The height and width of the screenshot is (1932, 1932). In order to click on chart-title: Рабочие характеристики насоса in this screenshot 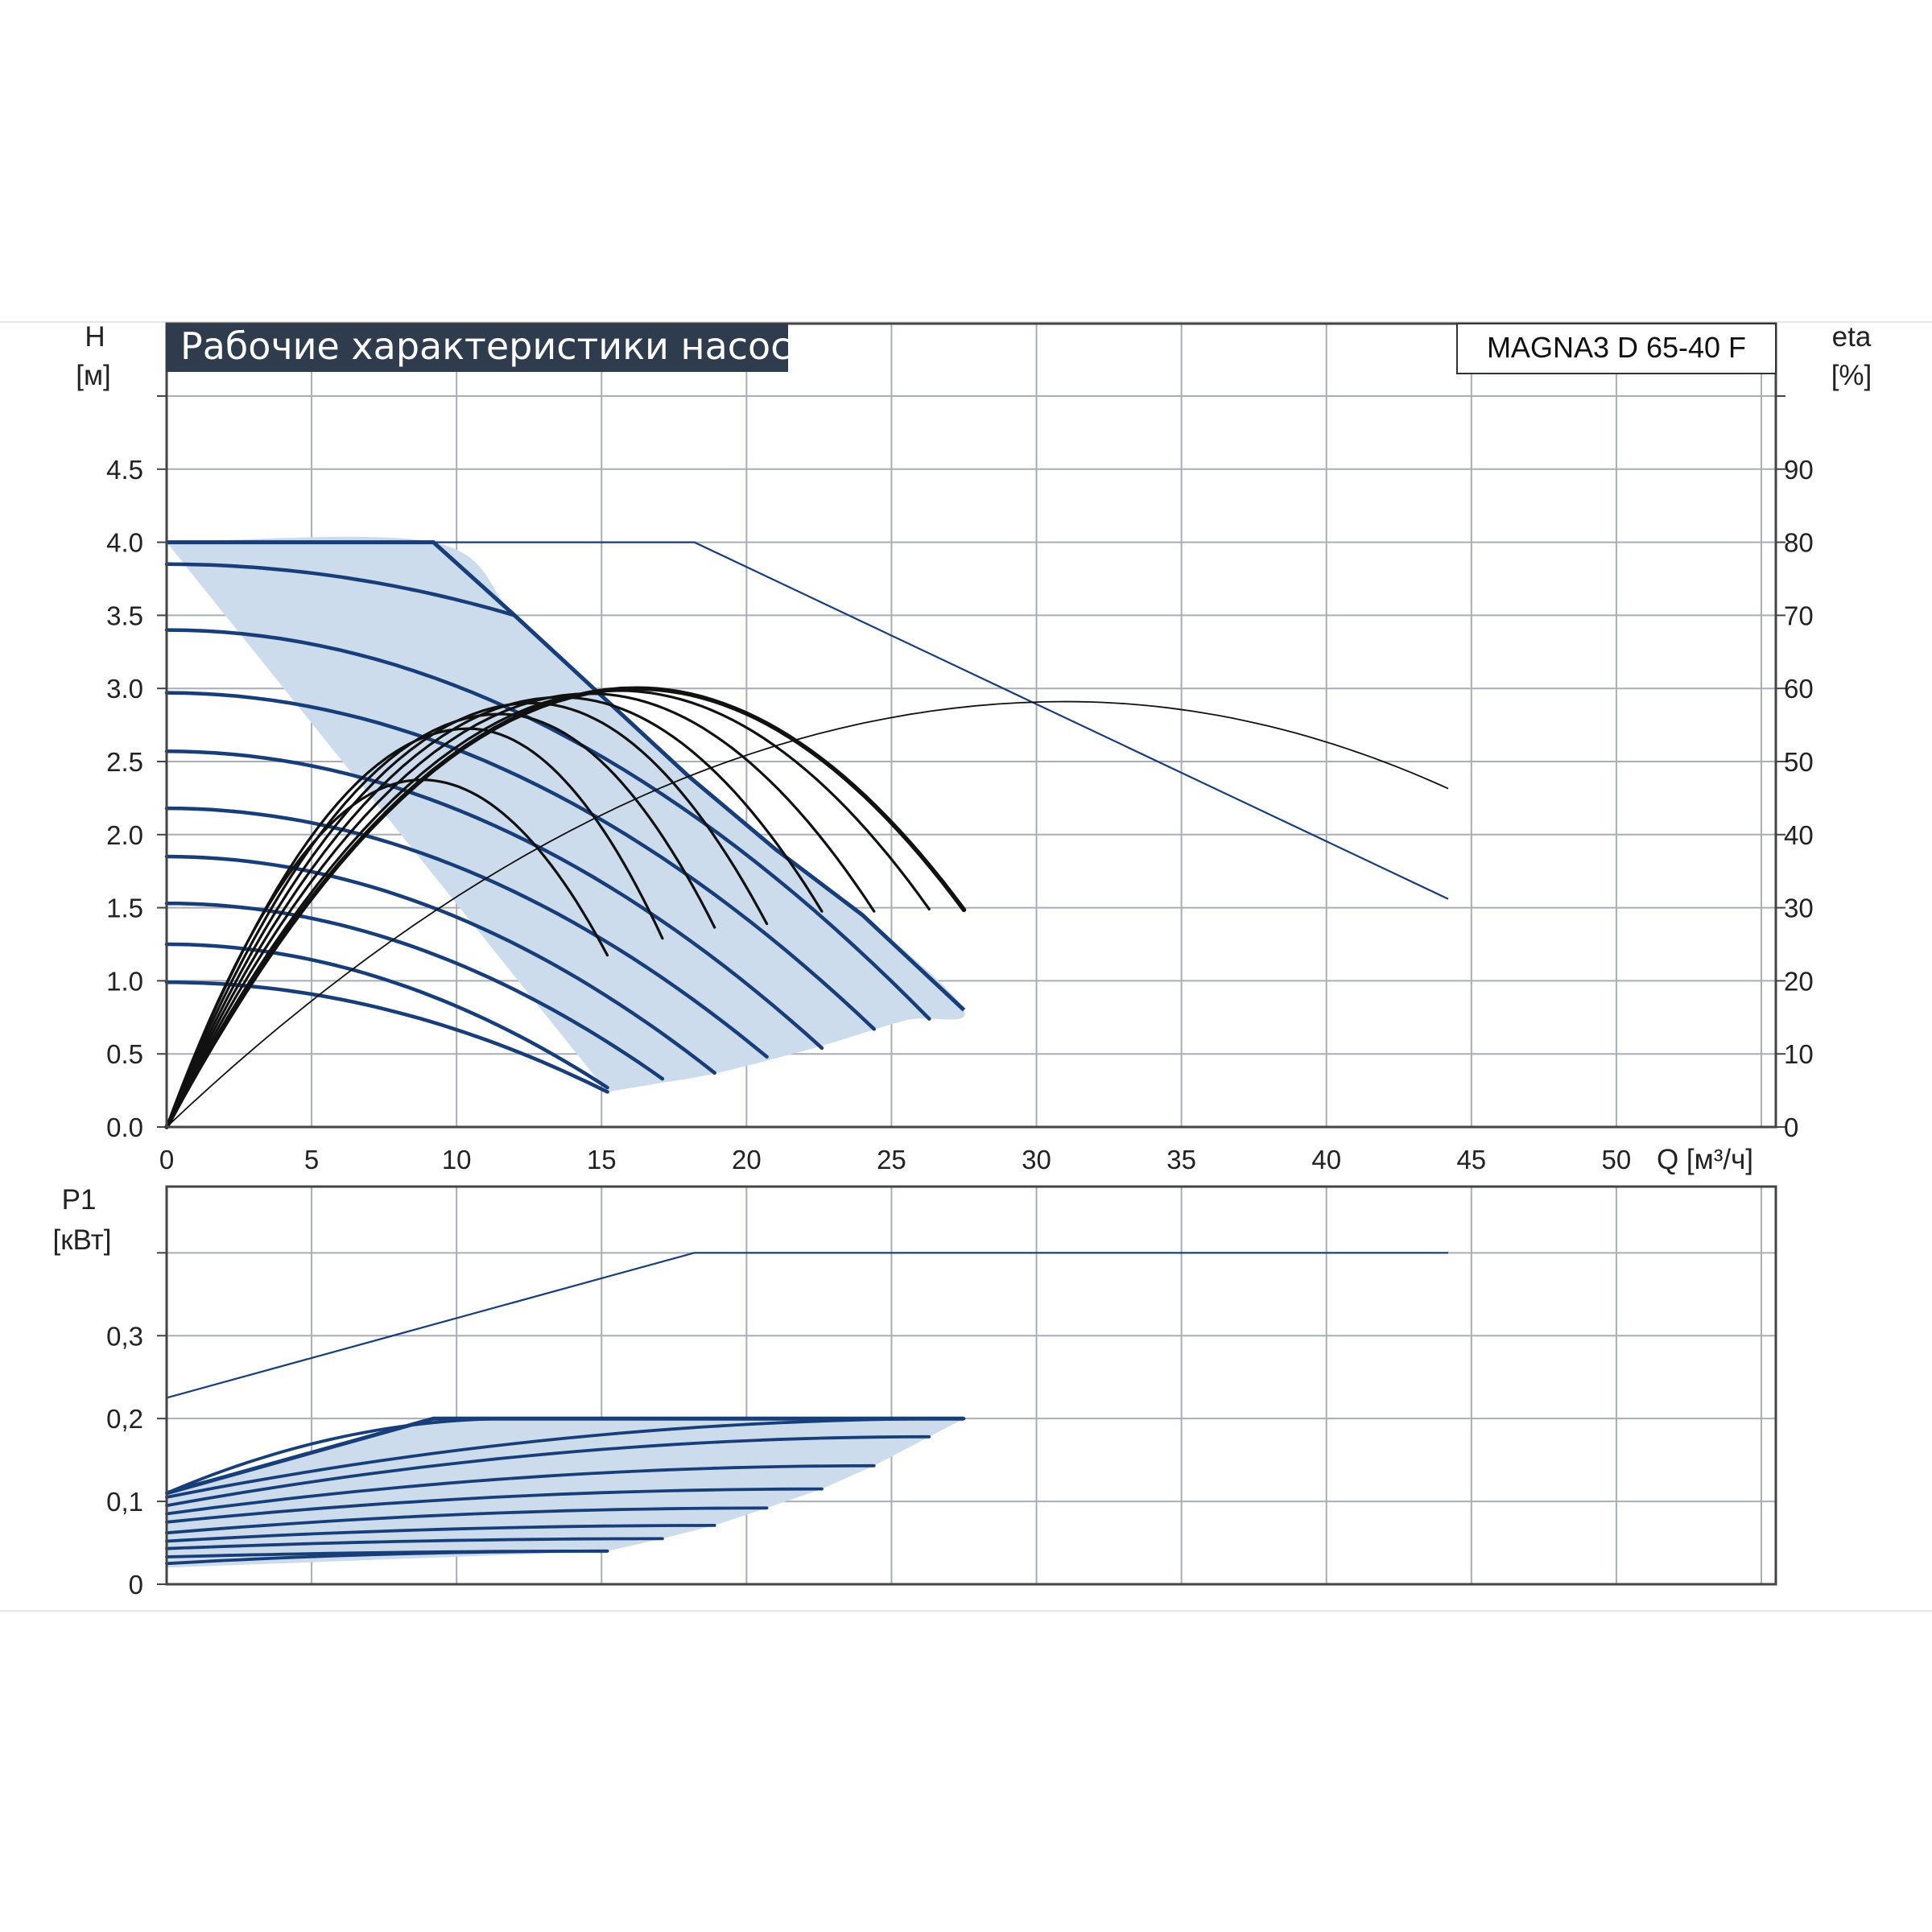, I will do `click(497, 346)`.